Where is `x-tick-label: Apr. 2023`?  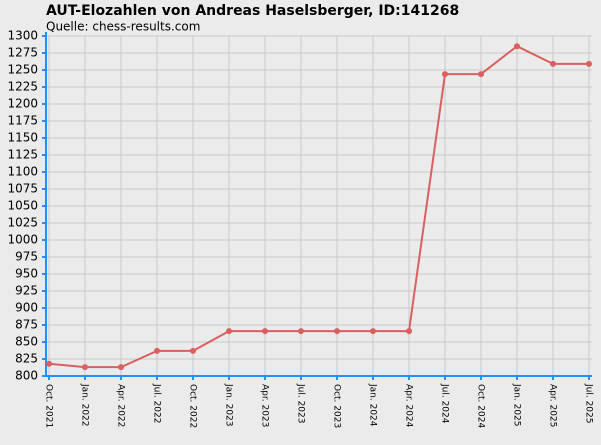
x-tick-label: Apr. 2023 is located at coordinates (265, 405).